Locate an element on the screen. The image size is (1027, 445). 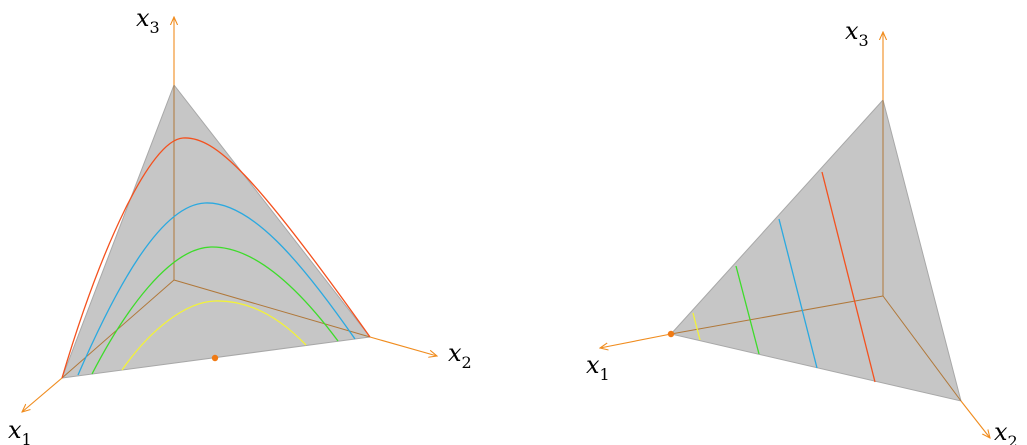
right-line-green is located at coordinates (747, 310).